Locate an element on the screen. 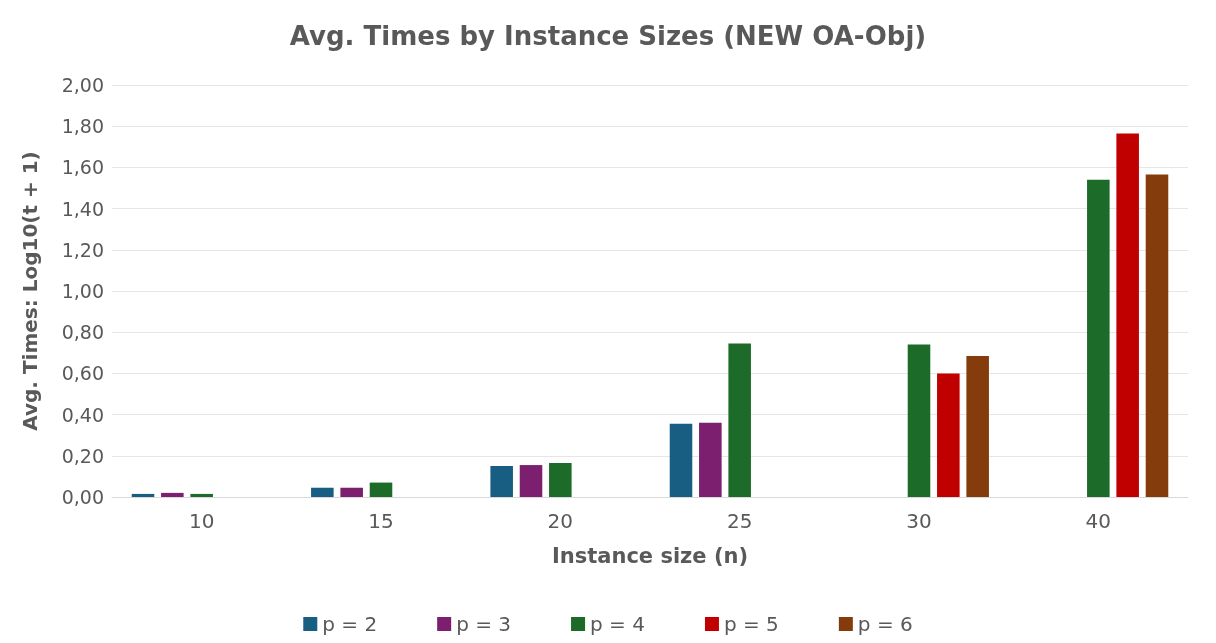 The width and height of the screenshot is (1216, 643). chart-title: Avg. Times by Instance Sizes (NEW OA-Obj) is located at coordinates (608, 36).